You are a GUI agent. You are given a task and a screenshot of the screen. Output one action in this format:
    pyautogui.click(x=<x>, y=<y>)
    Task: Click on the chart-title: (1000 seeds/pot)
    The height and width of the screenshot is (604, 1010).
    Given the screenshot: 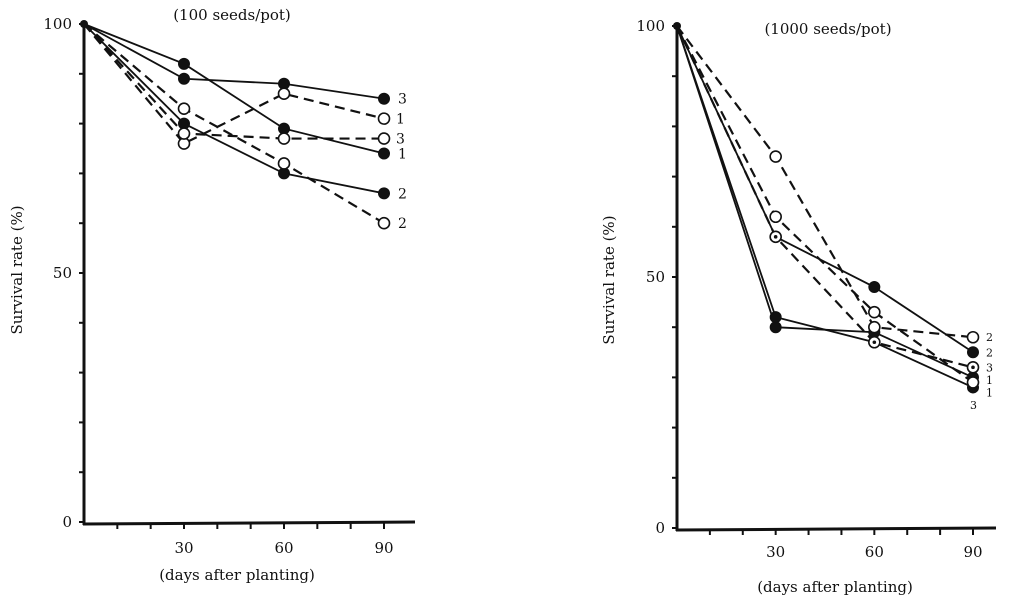 What is the action you would take?
    pyautogui.click(x=827, y=29)
    